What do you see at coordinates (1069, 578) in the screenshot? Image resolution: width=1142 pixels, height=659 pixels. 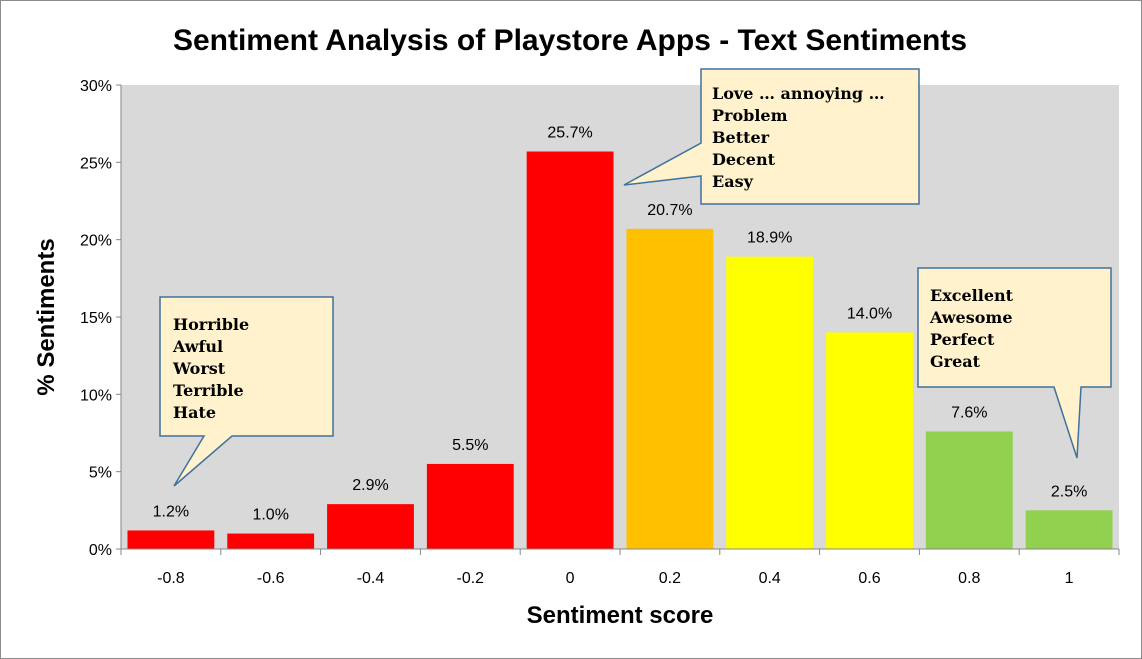 I see `x-tick-label: 1` at bounding box center [1069, 578].